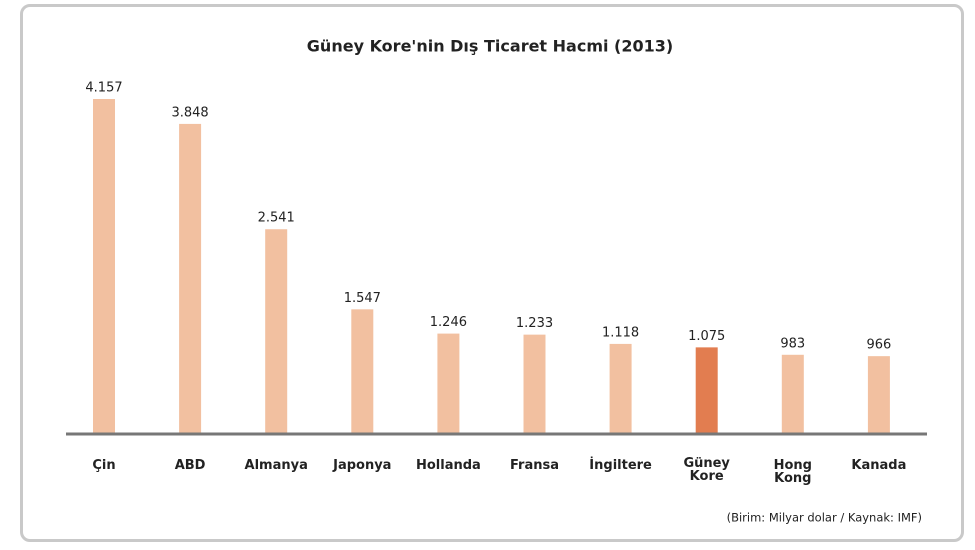  What do you see at coordinates (706, 336) in the screenshot?
I see `value-label: 1.075` at bounding box center [706, 336].